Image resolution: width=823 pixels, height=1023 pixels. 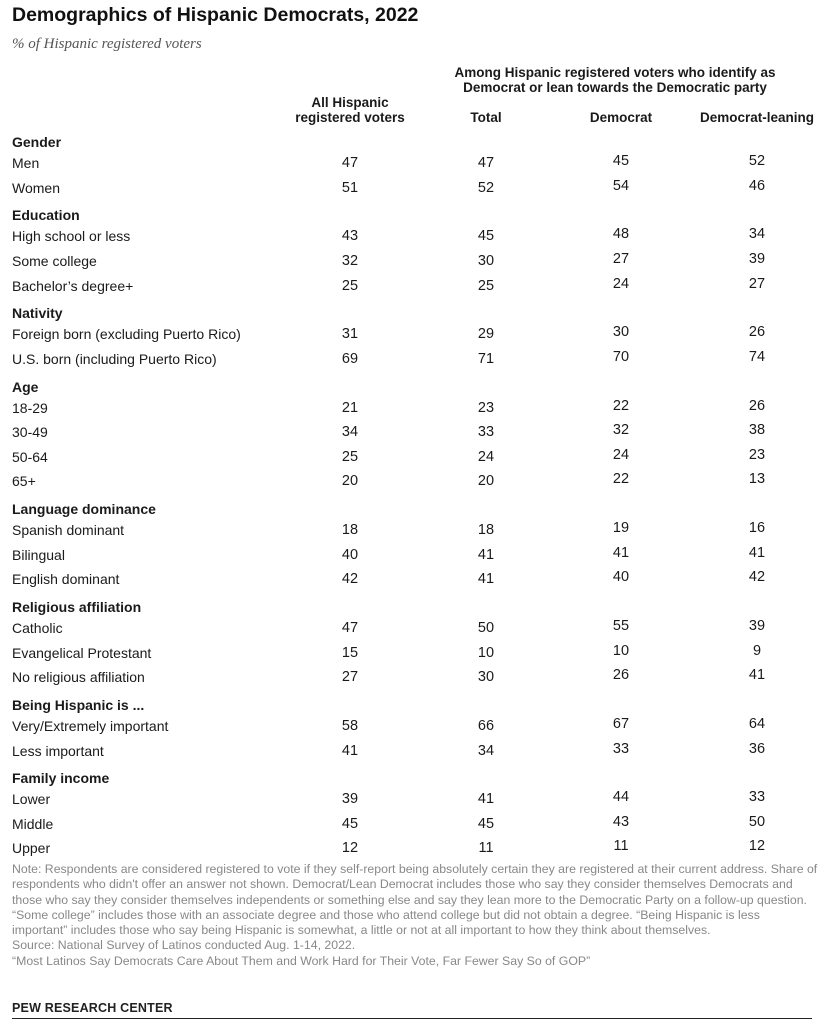 I want to click on section-label: Family income, so click(x=61, y=778).